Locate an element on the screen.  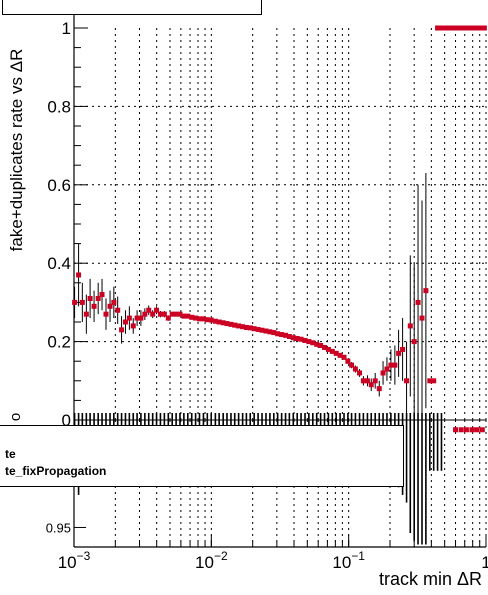
x-tick-label: 10⁻² is located at coordinates (211, 560).